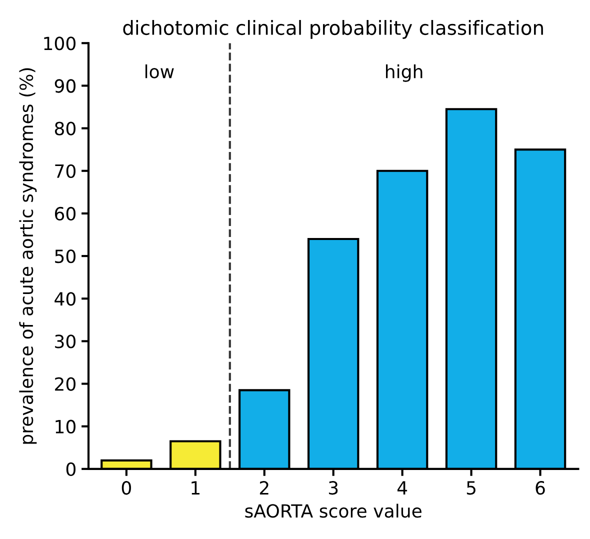 Image resolution: width=590 pixels, height=539 pixels. What do you see at coordinates (71, 469) in the screenshot?
I see `y-tick-label: 0` at bounding box center [71, 469].